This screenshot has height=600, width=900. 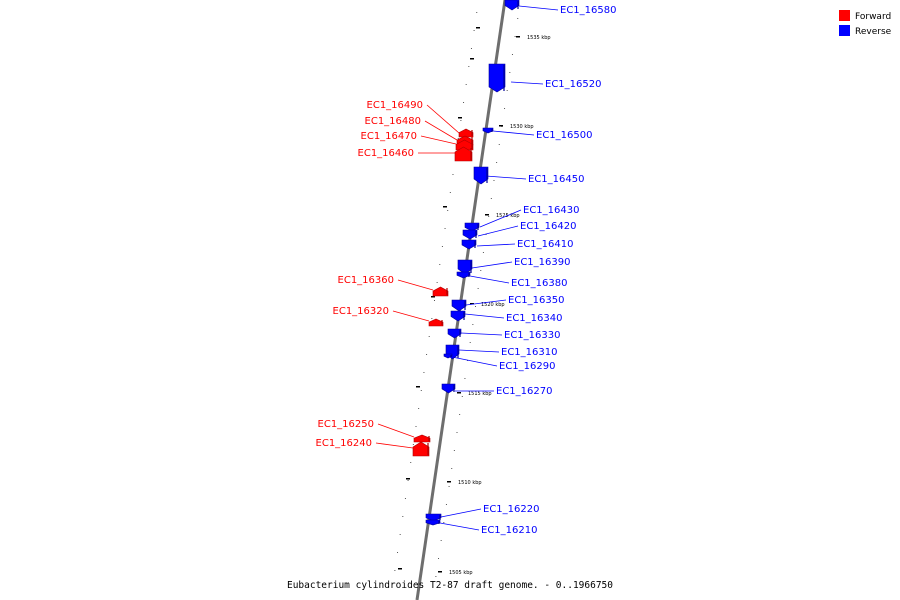 What do you see at coordinates (389, 136) in the screenshot?
I see `gene-EC1_16470-label: EC1_16470` at bounding box center [389, 136].